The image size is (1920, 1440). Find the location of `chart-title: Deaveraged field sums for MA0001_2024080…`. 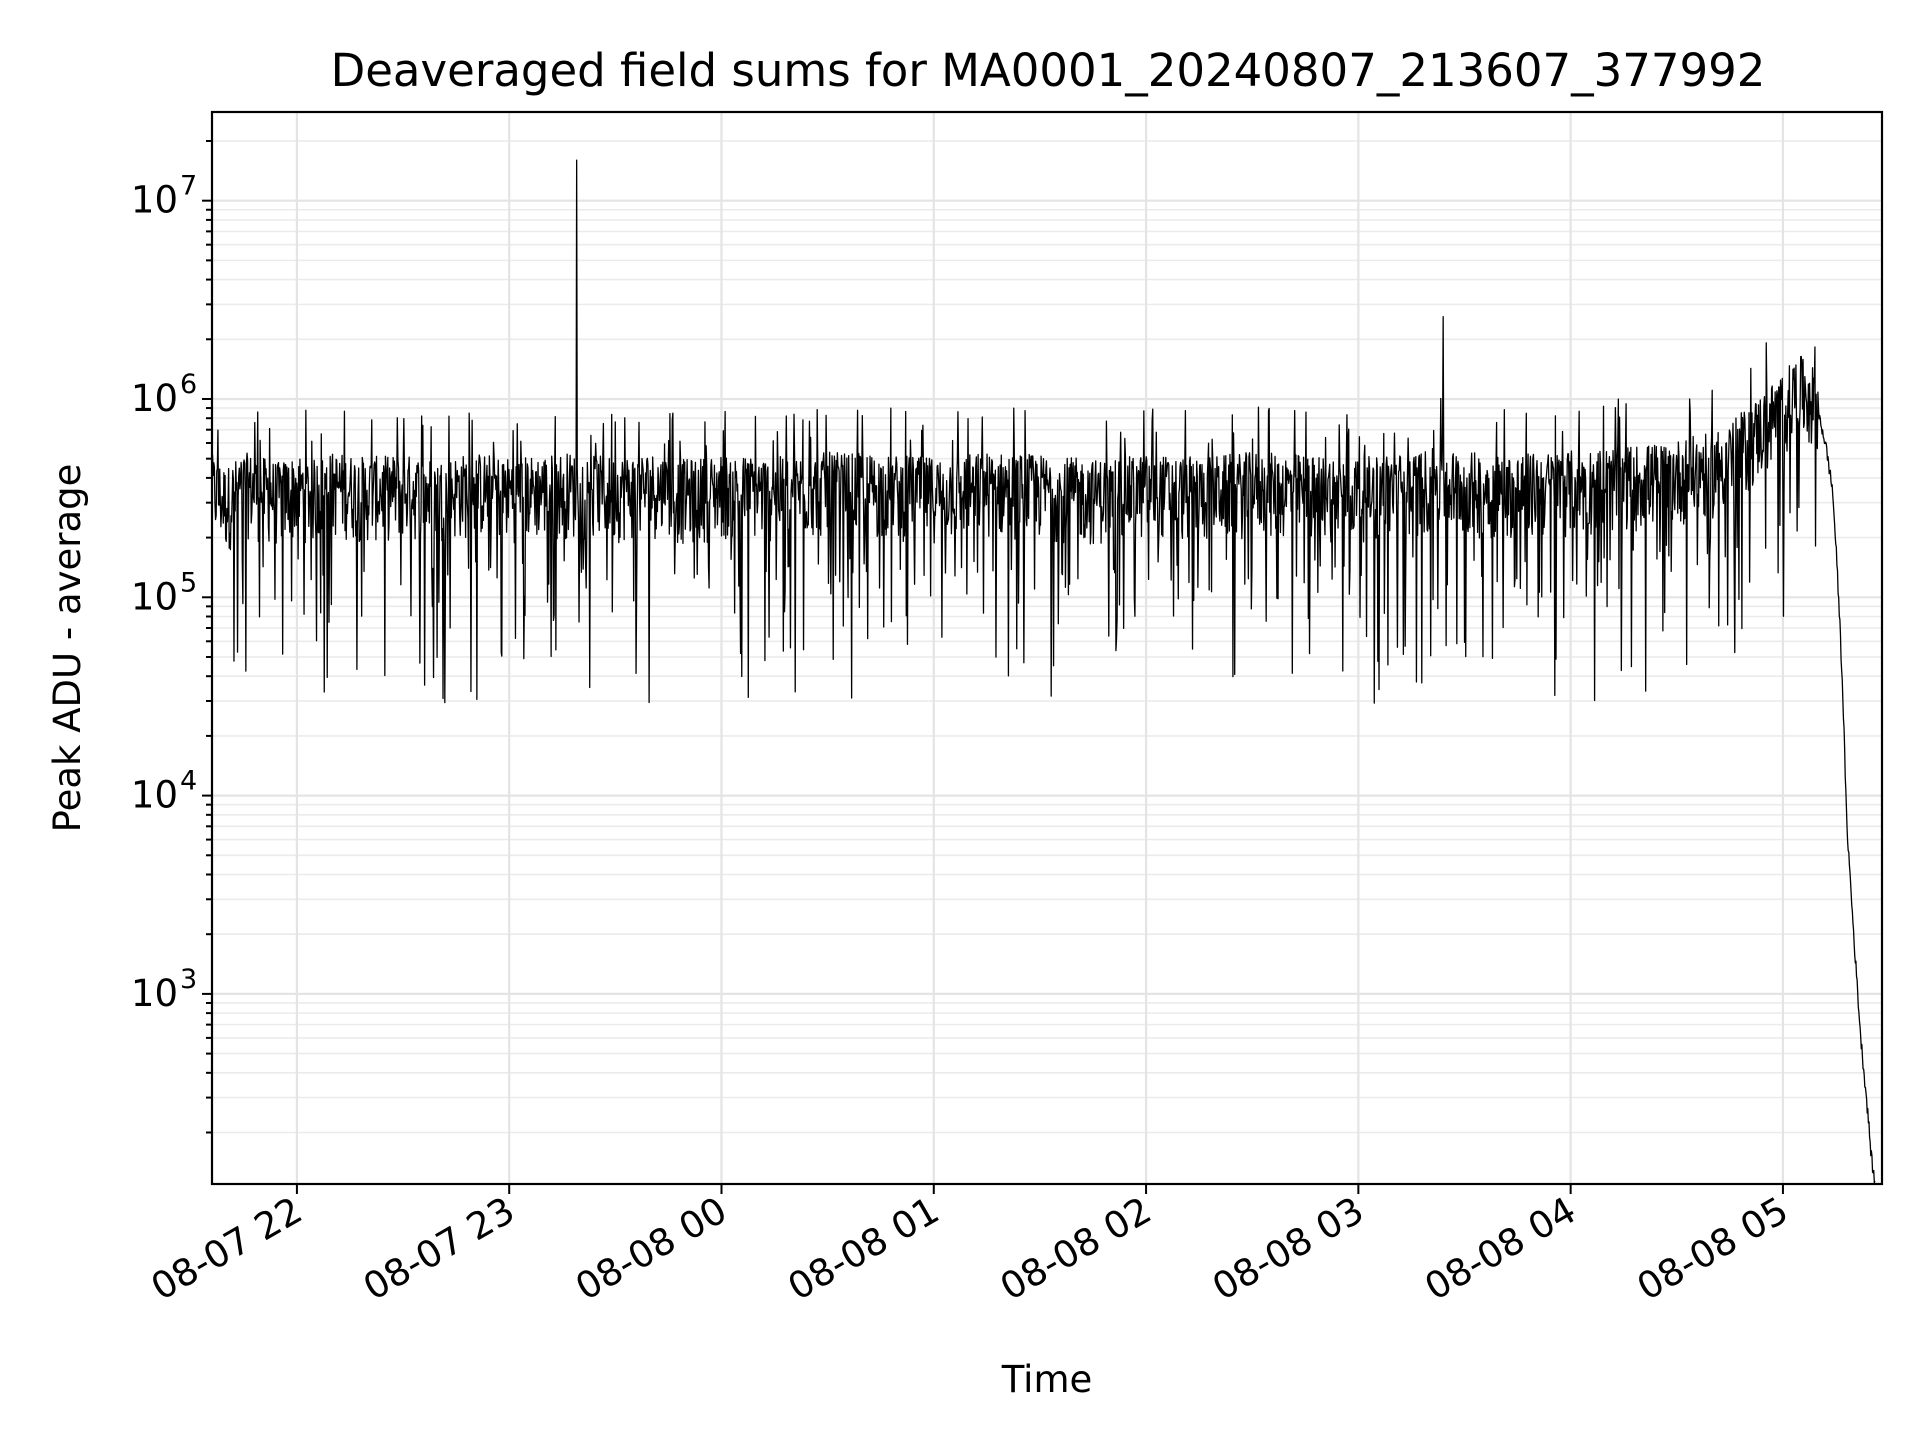

chart-title: Deaveraged field sums for MA0001_2024080… is located at coordinates (1048, 70).